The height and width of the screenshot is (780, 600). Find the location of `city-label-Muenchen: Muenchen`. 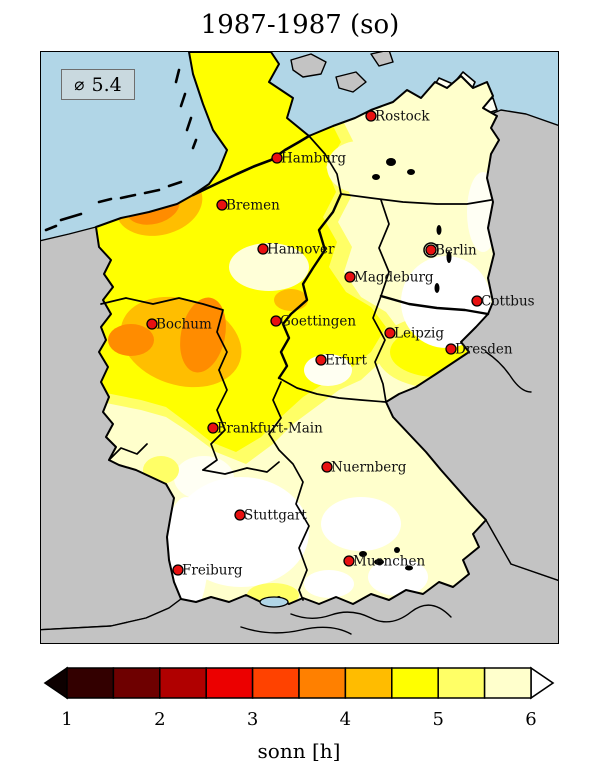

city-label-Muenchen: Muenchen is located at coordinates (389, 562).